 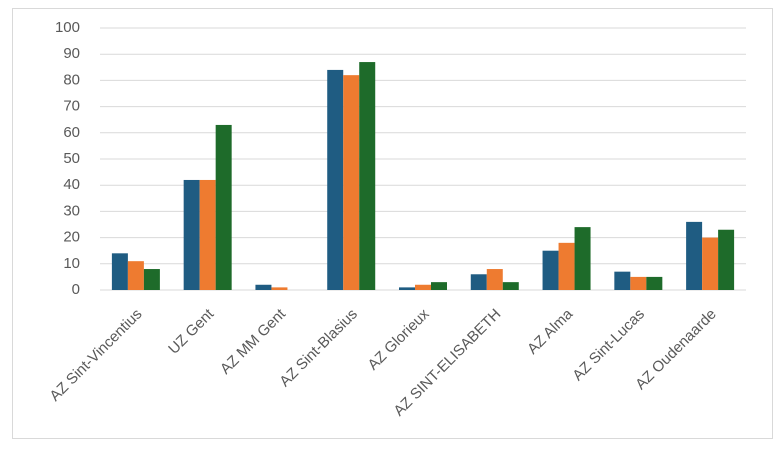 What do you see at coordinates (71, 184) in the screenshot?
I see `y-tick-label: 40` at bounding box center [71, 184].